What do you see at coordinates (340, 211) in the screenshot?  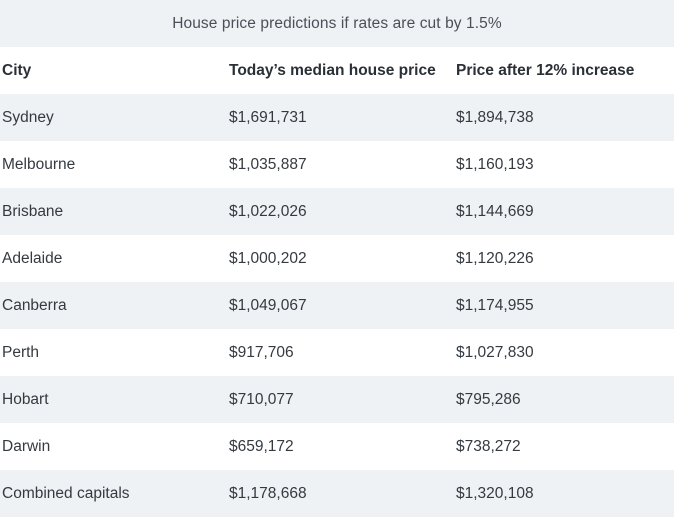 I see `median-price-cell: $1,022,026` at bounding box center [340, 211].